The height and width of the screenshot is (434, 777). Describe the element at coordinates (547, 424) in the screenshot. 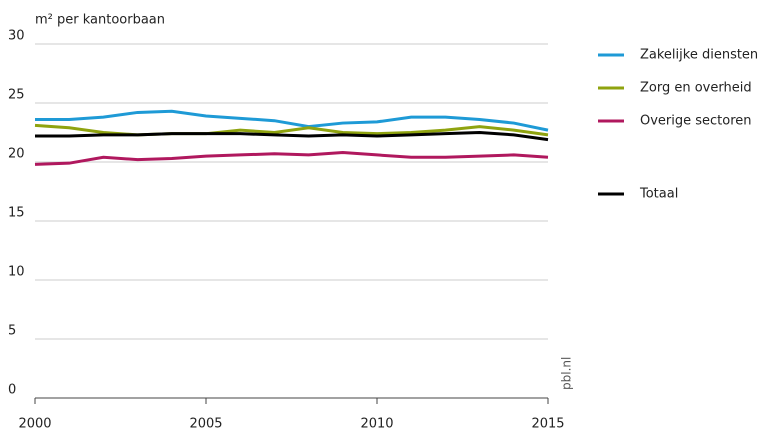

I see `x-tick-label: 2015` at that location.